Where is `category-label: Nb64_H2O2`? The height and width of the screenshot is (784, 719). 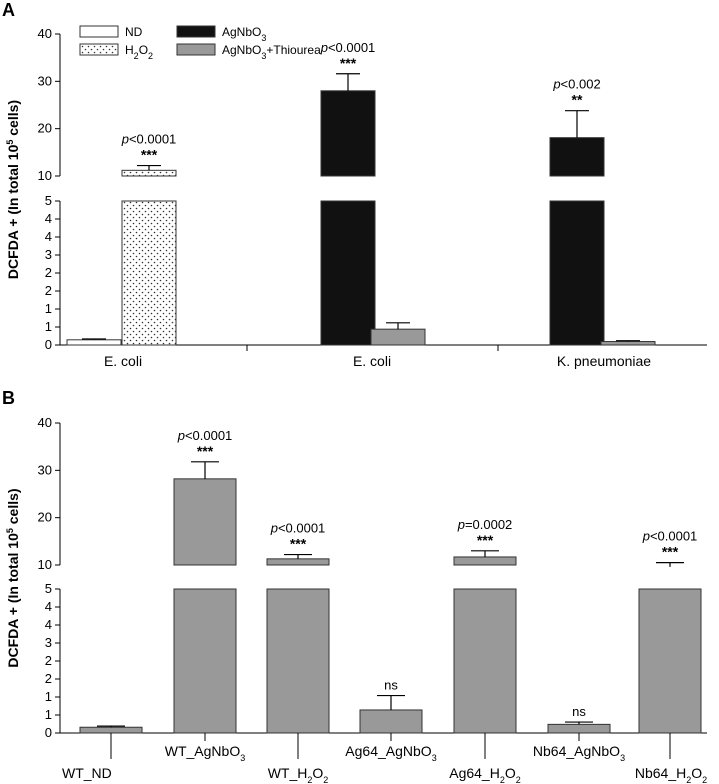
category-label: Nb64_H2O2 is located at coordinates (671, 774).